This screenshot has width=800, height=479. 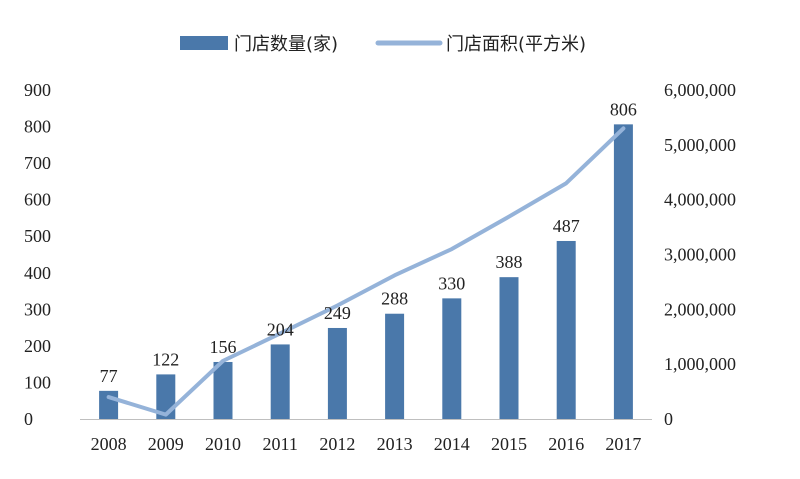 What do you see at coordinates (204, 43) in the screenshot?
I see `legend-swatch-bar` at bounding box center [204, 43].